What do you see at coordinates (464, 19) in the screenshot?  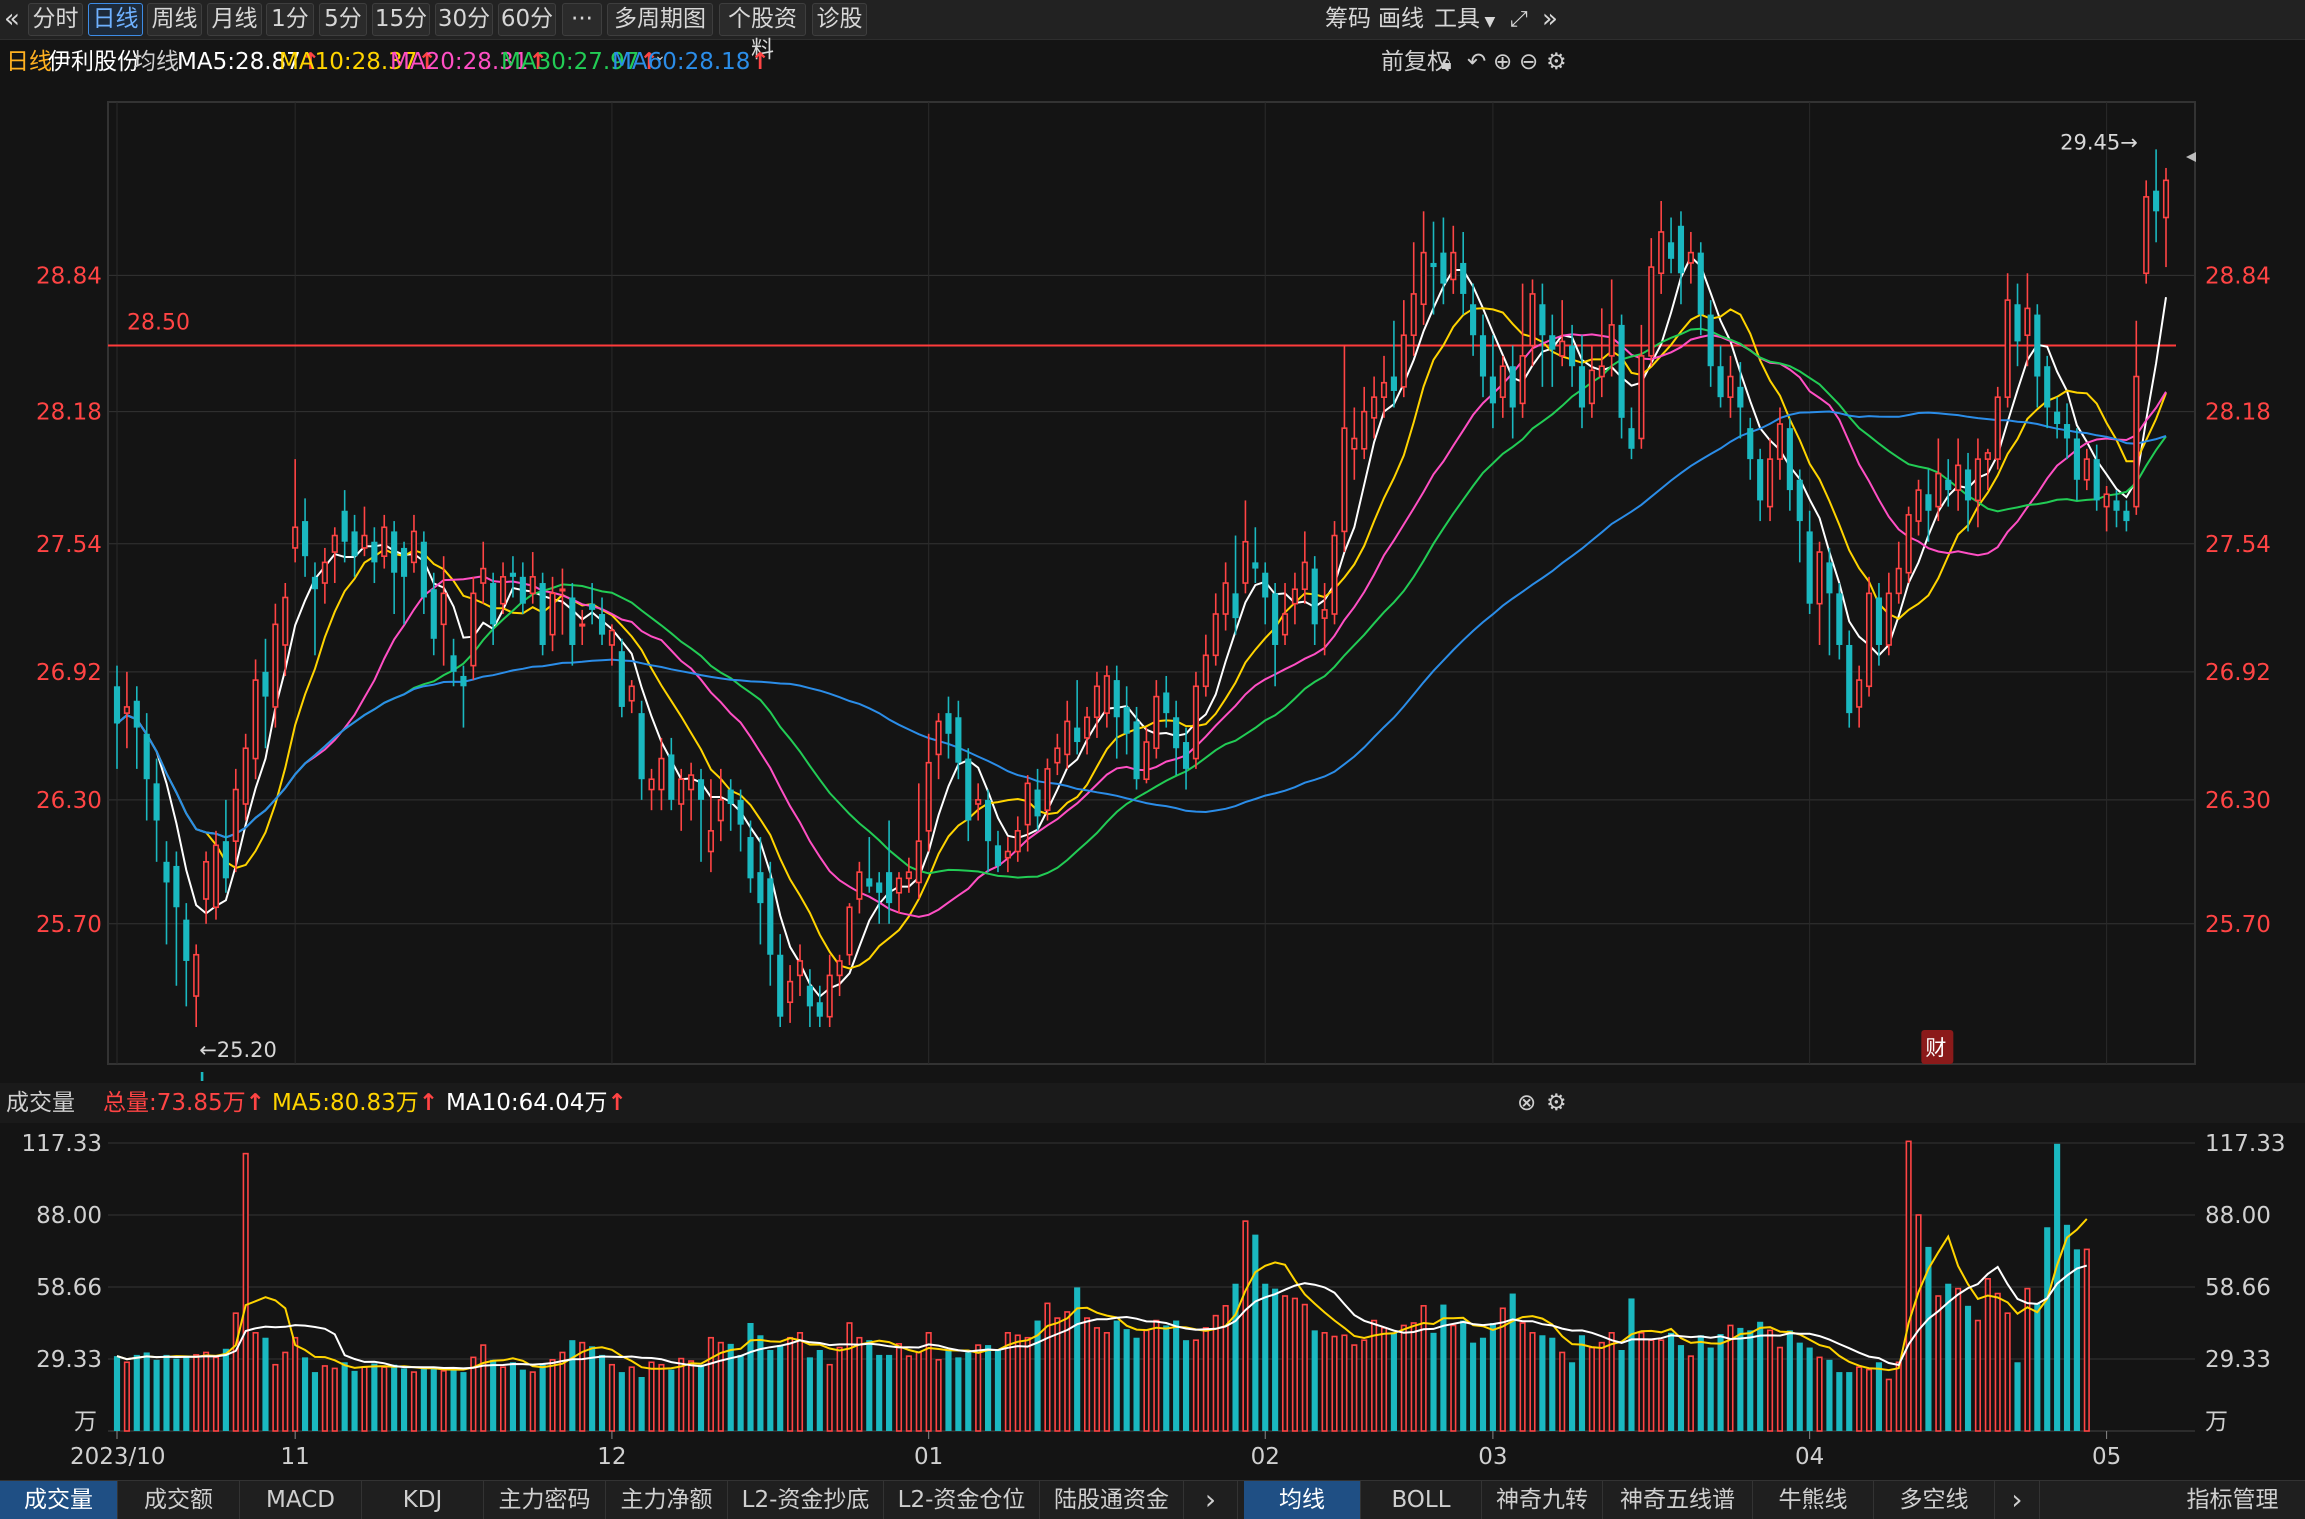 I see `period-tab-30m: 30分` at bounding box center [464, 19].